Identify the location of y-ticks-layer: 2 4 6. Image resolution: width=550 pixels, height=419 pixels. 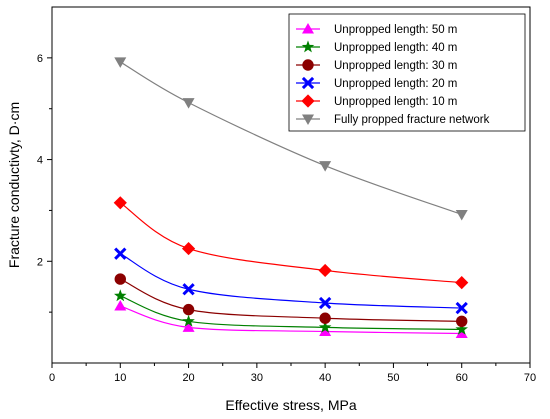
(44, 183).